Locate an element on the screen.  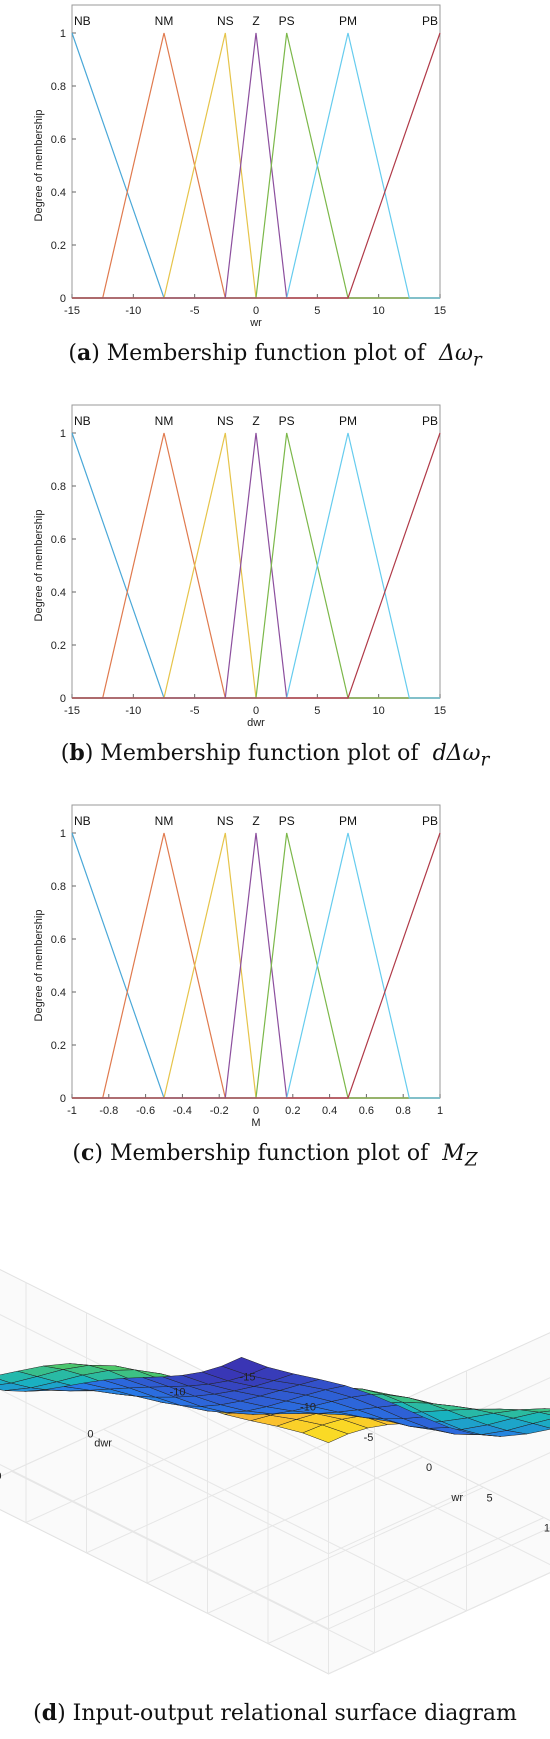
x-tick-label: 0.6 is located at coordinates (366, 1111).